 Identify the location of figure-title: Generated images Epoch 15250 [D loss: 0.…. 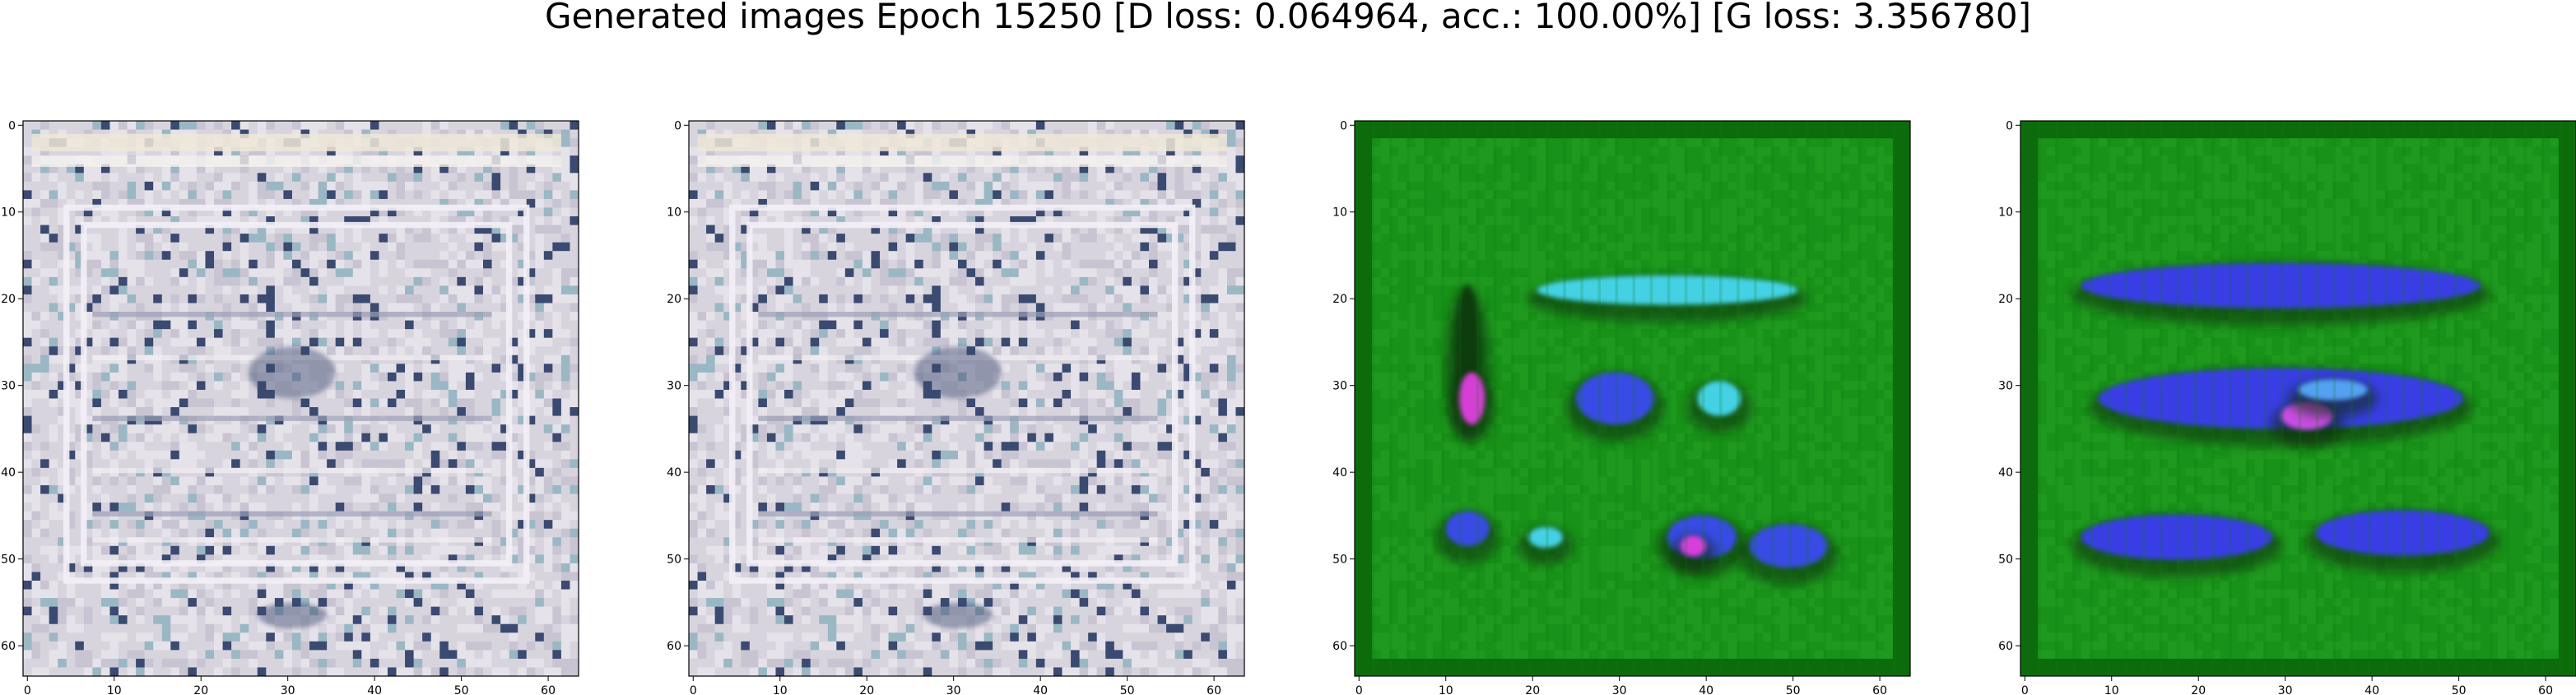
(1288, 18).